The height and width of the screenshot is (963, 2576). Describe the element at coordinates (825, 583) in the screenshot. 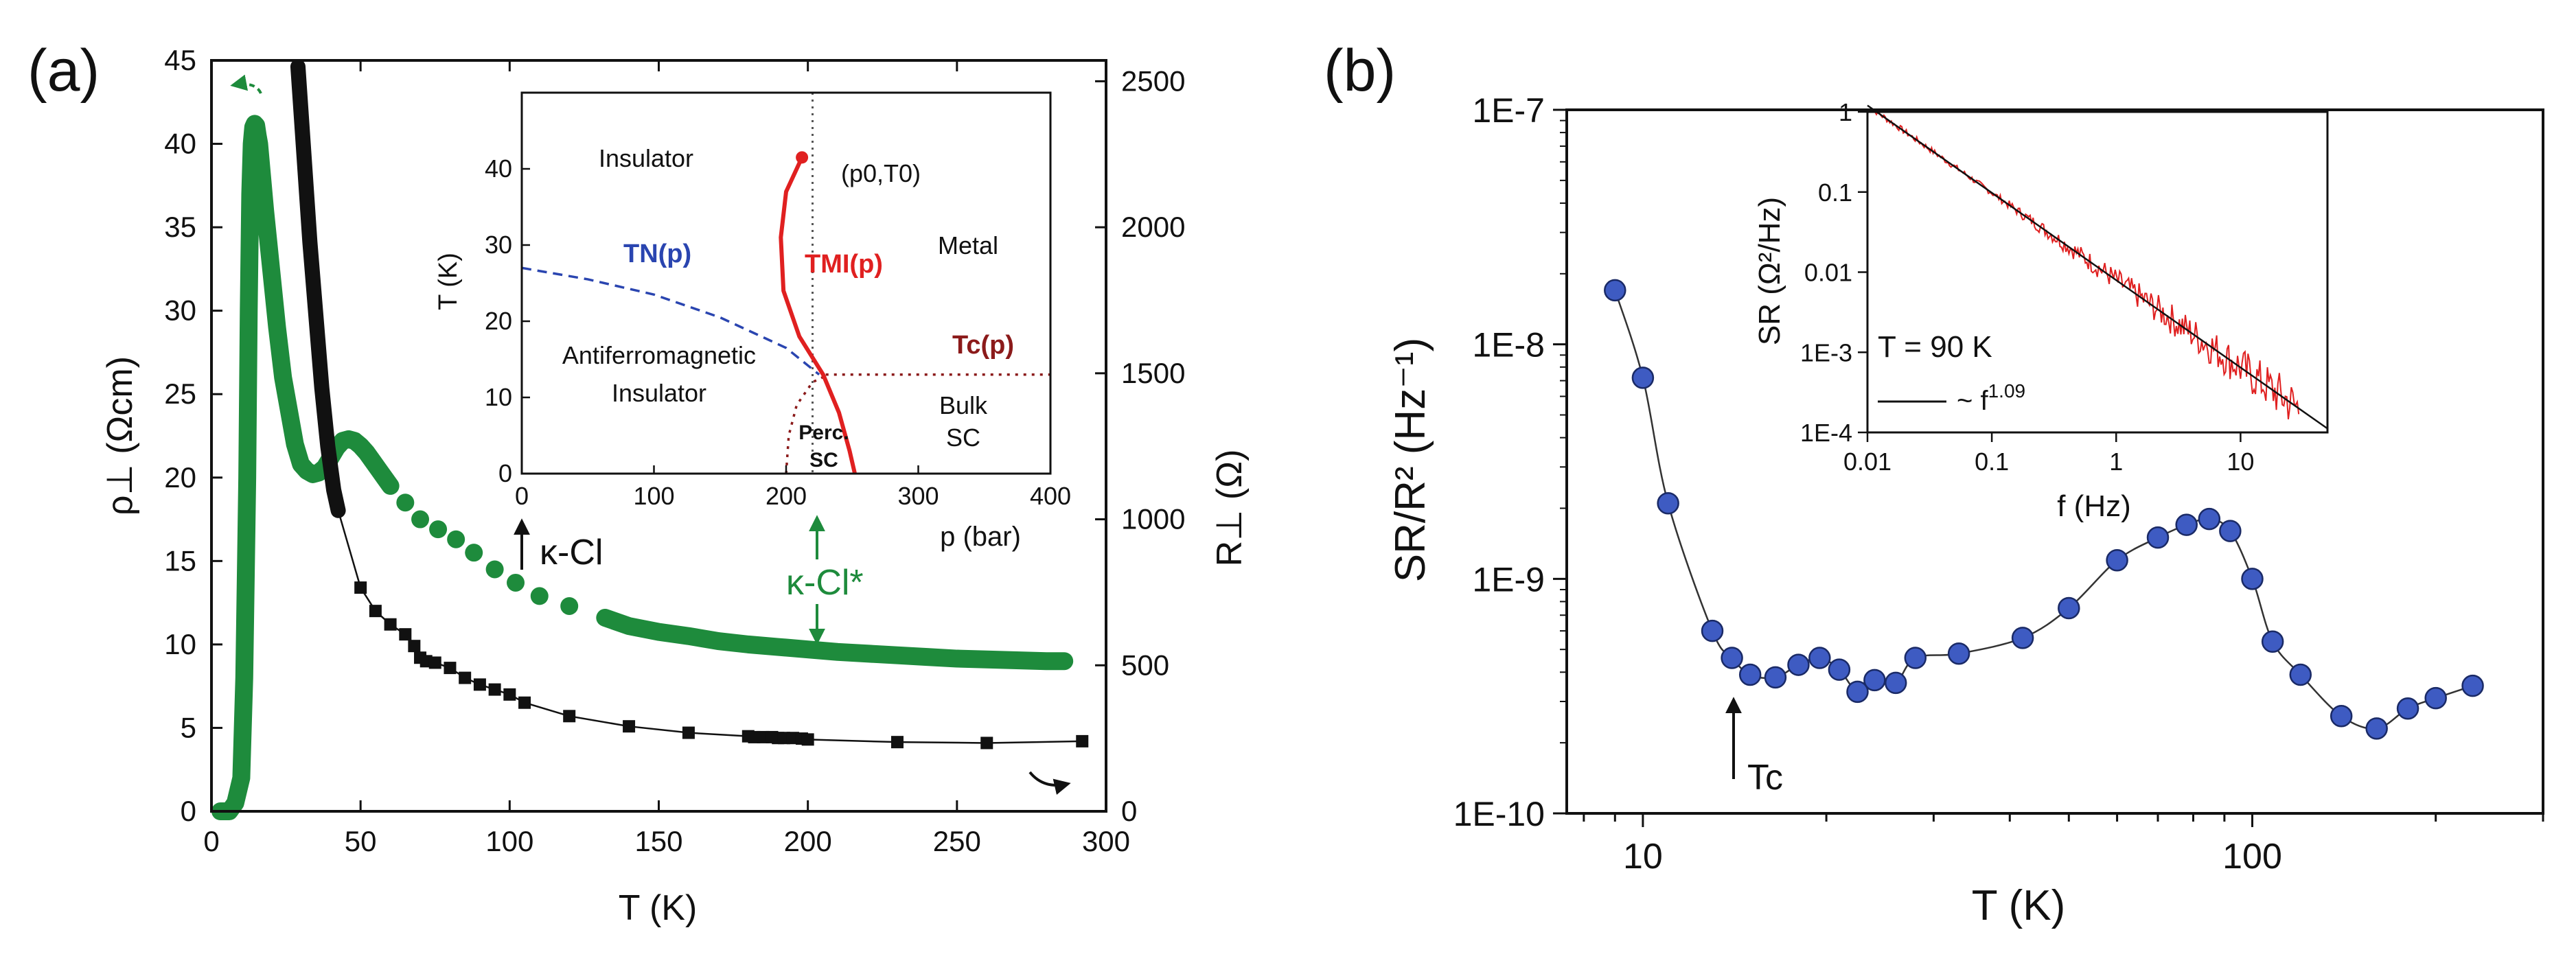

I see `kappa-cl-star-label: κ-Cl*` at that location.